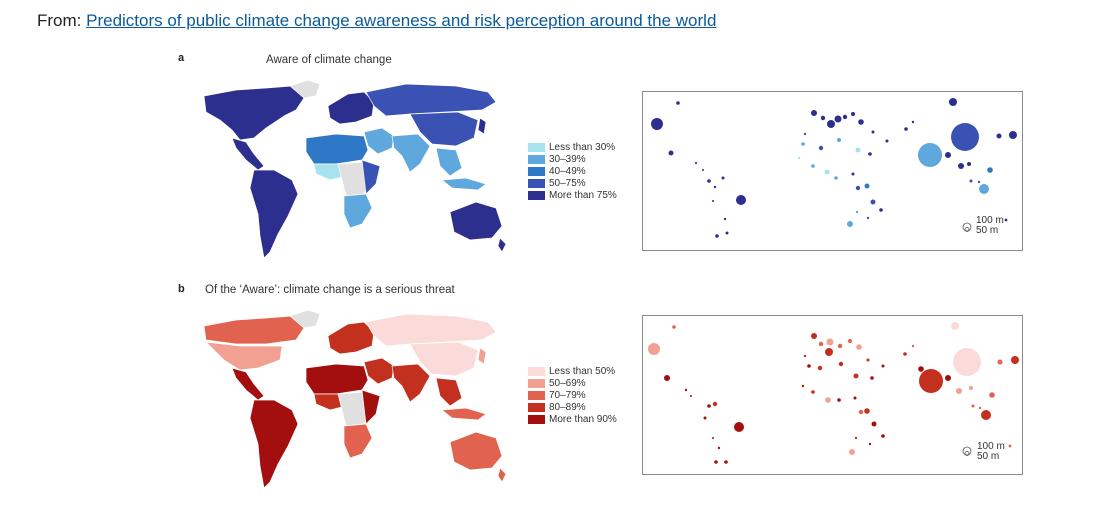  Describe the element at coordinates (244, 356) in the screenshot. I see `map-region-usa` at that location.